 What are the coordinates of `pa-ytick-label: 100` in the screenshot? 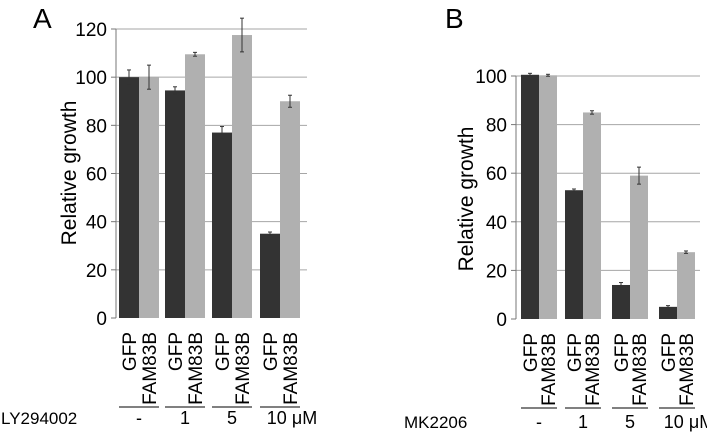 It's located at (91, 78).